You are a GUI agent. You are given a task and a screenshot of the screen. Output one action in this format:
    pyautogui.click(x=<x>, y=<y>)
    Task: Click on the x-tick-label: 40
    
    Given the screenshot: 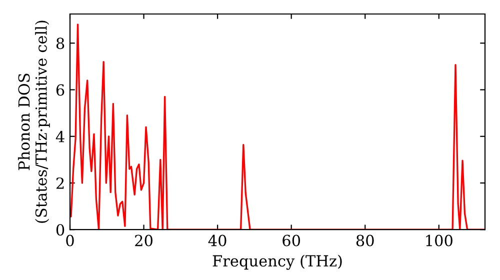 What is the action you would take?
    pyautogui.click(x=217, y=240)
    